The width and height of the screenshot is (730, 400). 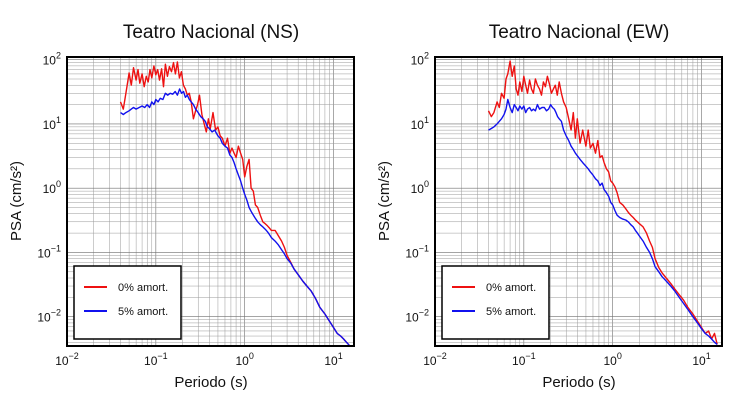 What do you see at coordinates (211, 32) in the screenshot?
I see `chart-title: Teatro Nacional (NS)` at bounding box center [211, 32].